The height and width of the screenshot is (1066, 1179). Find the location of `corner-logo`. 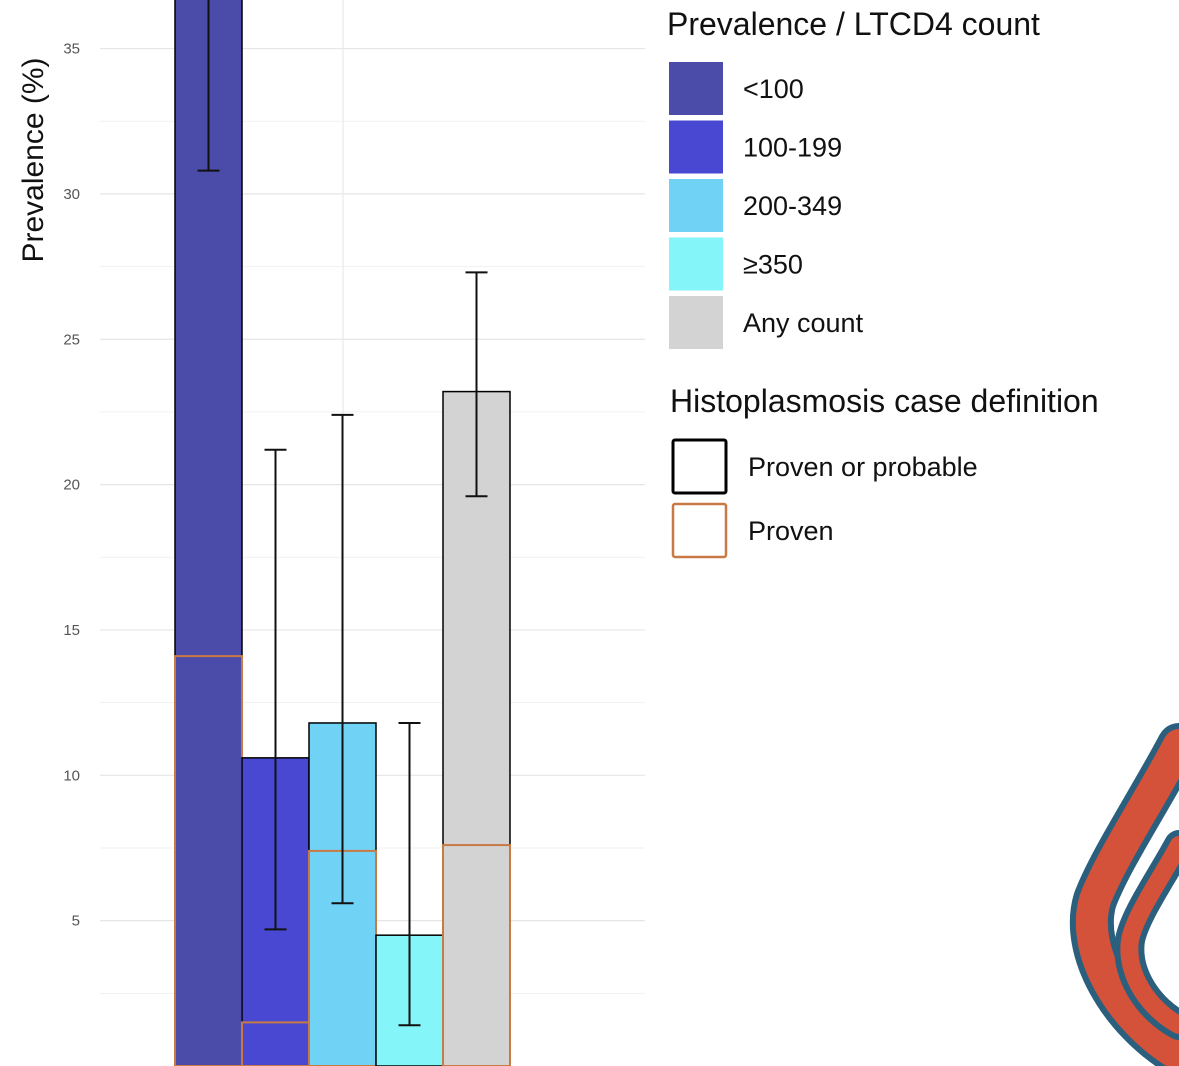

corner-logo is located at coordinates (1124, 894).